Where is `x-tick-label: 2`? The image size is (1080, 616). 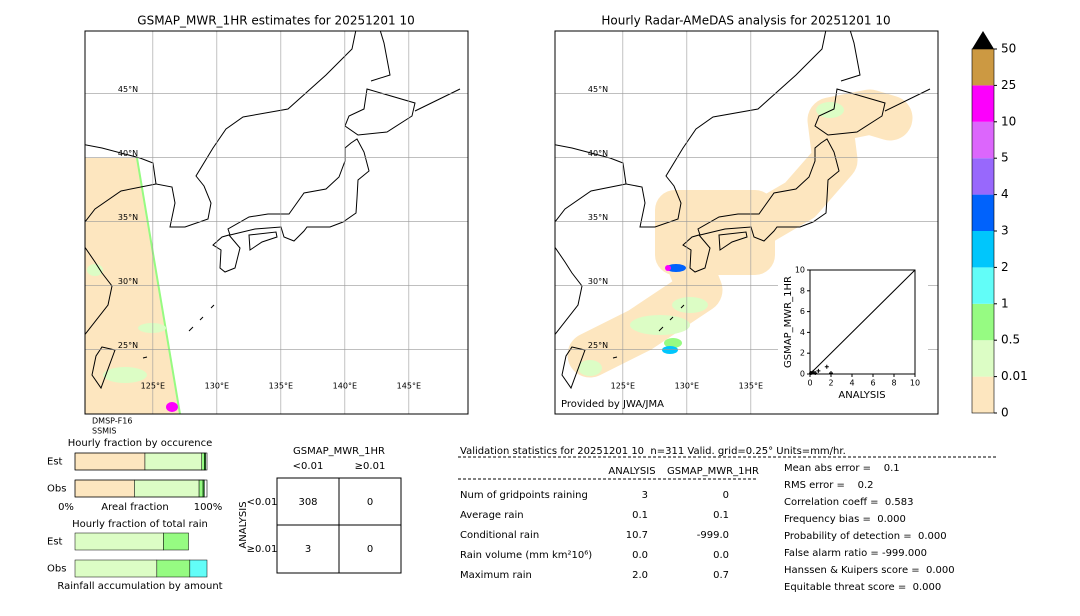
x-tick-label: 2 is located at coordinates (830, 383).